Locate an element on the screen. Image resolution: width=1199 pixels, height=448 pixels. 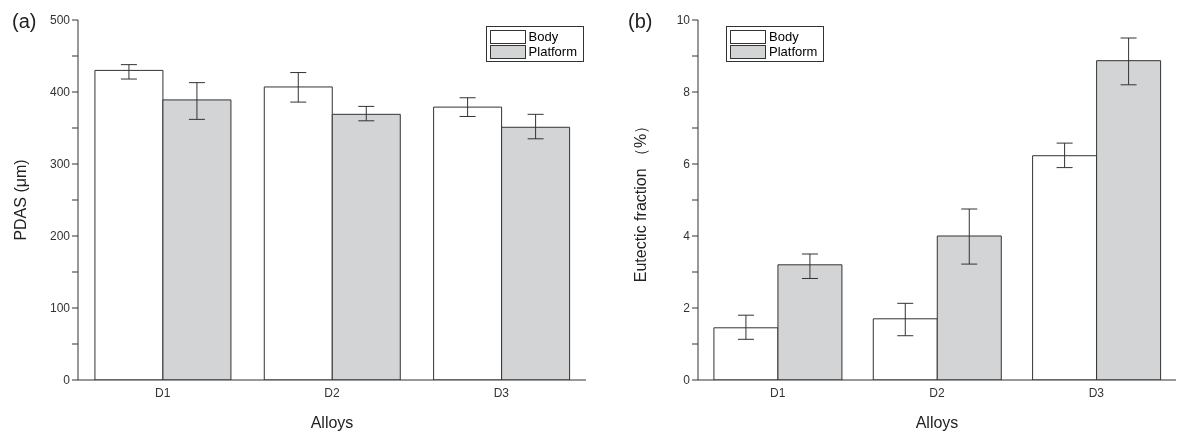
y-tick-label: 100 is located at coordinates (60, 308).